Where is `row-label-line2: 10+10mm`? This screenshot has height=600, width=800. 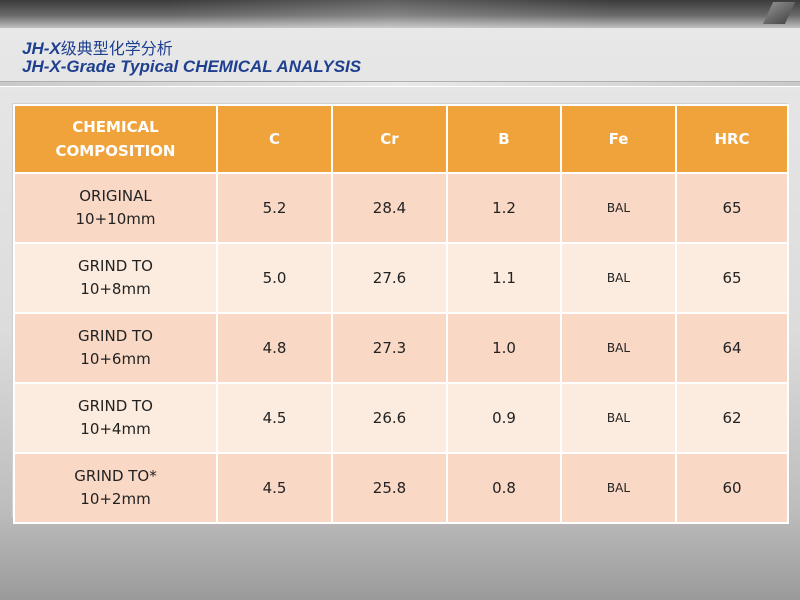
row-label-line2: 10+10mm is located at coordinates (115, 219).